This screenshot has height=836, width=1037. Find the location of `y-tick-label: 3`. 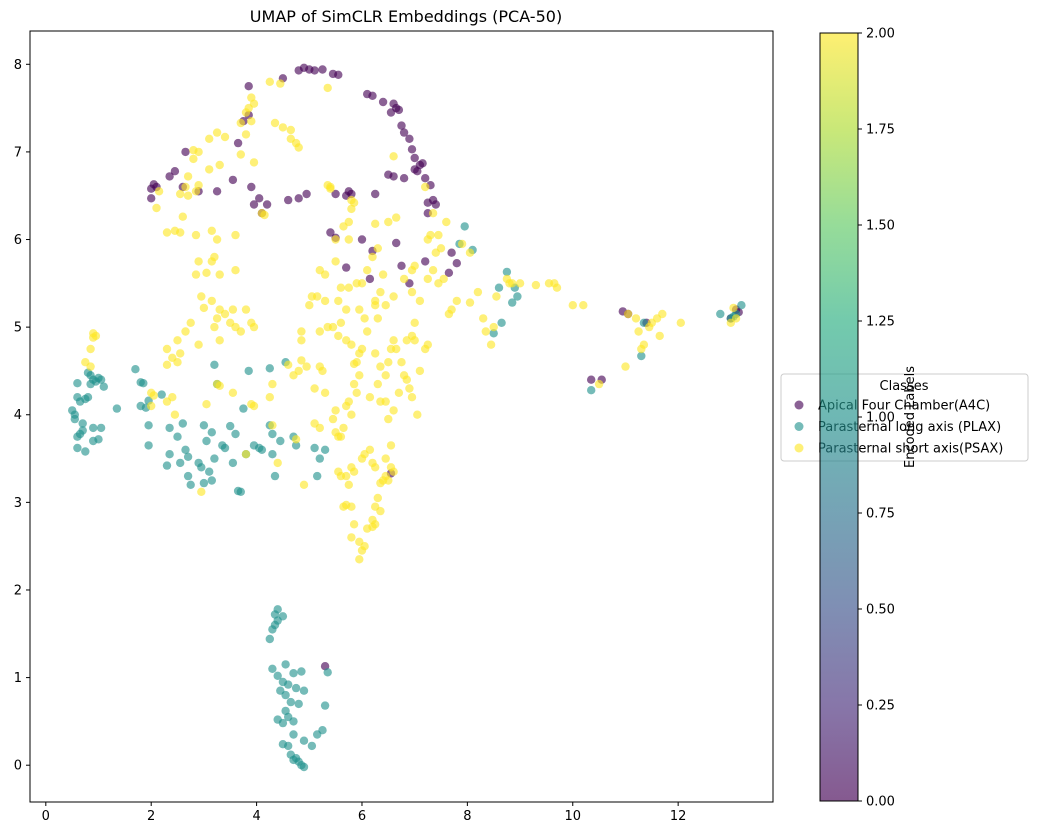

y-tick-label: 3 is located at coordinates (18, 503).